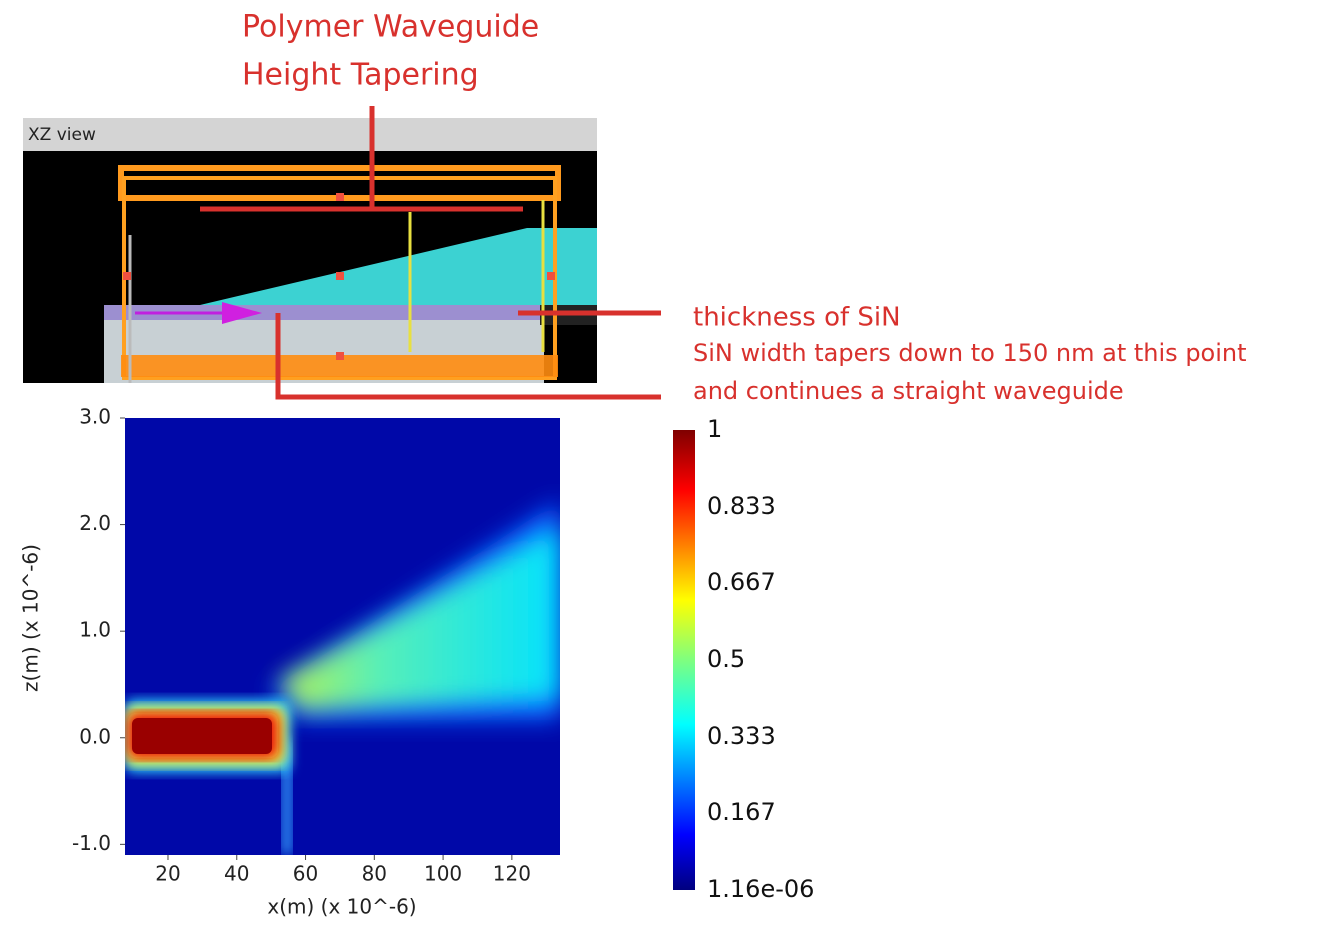 The image size is (1326, 927). What do you see at coordinates (420, 617) in the screenshot?
I see `field-beam` at bounding box center [420, 617].